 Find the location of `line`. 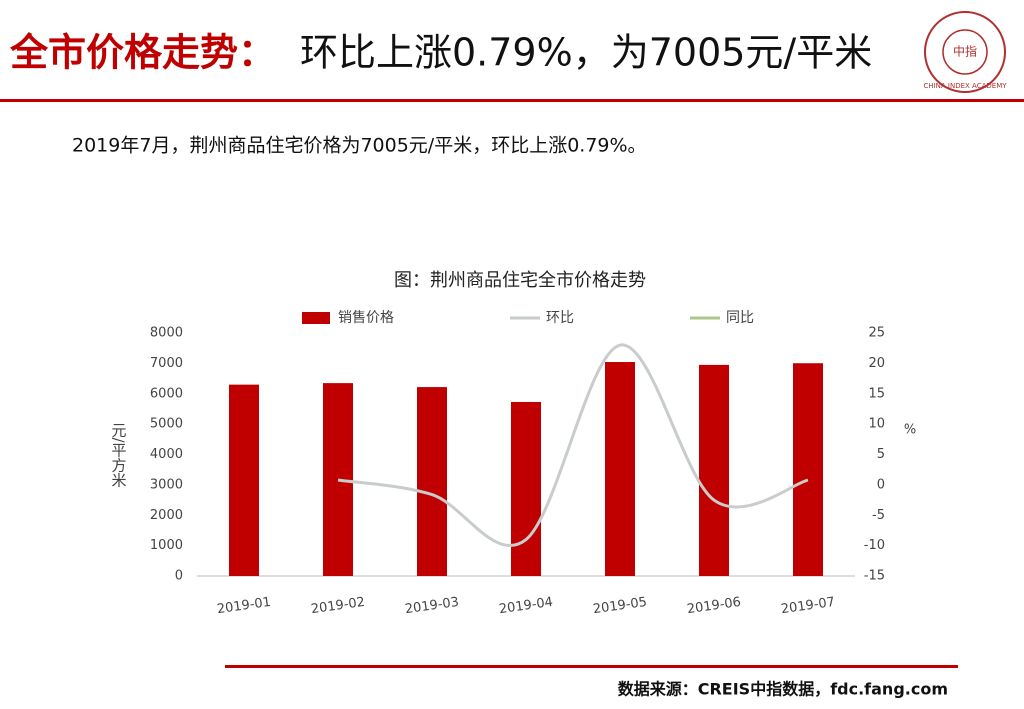

line is located at coordinates (573, 445).